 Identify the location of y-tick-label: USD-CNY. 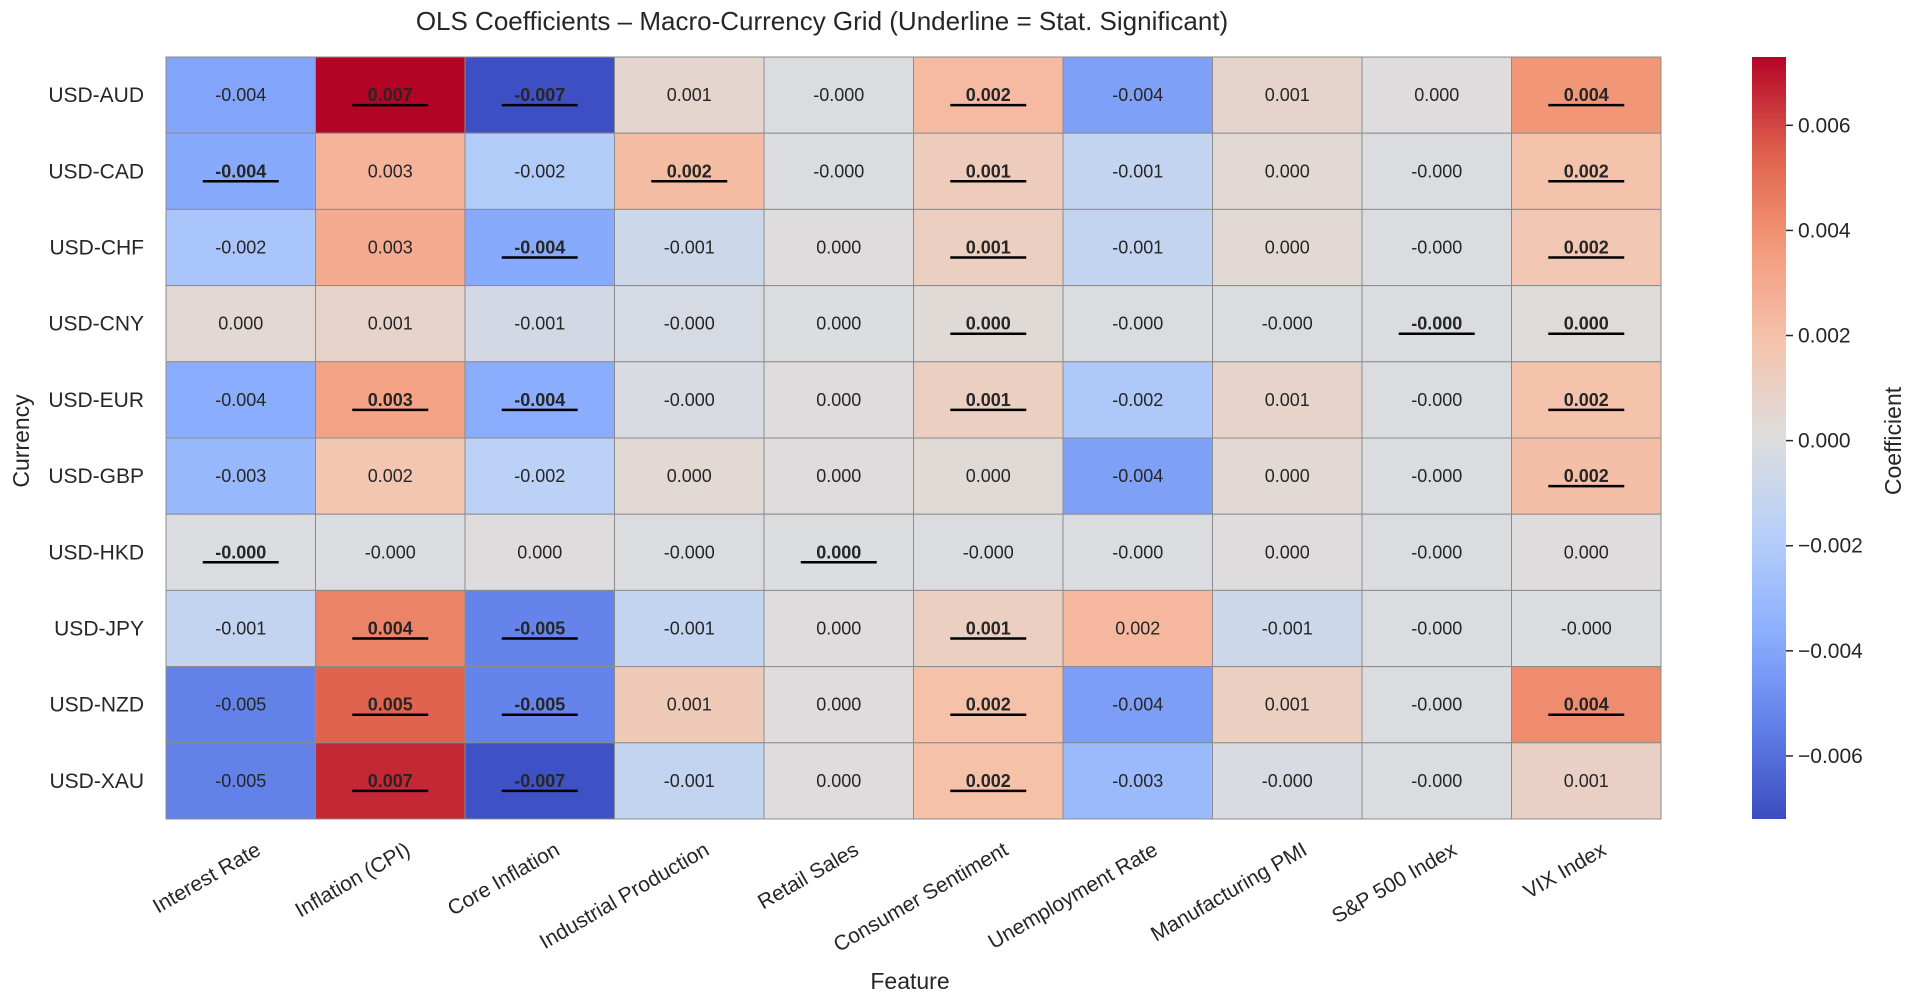
(96, 324).